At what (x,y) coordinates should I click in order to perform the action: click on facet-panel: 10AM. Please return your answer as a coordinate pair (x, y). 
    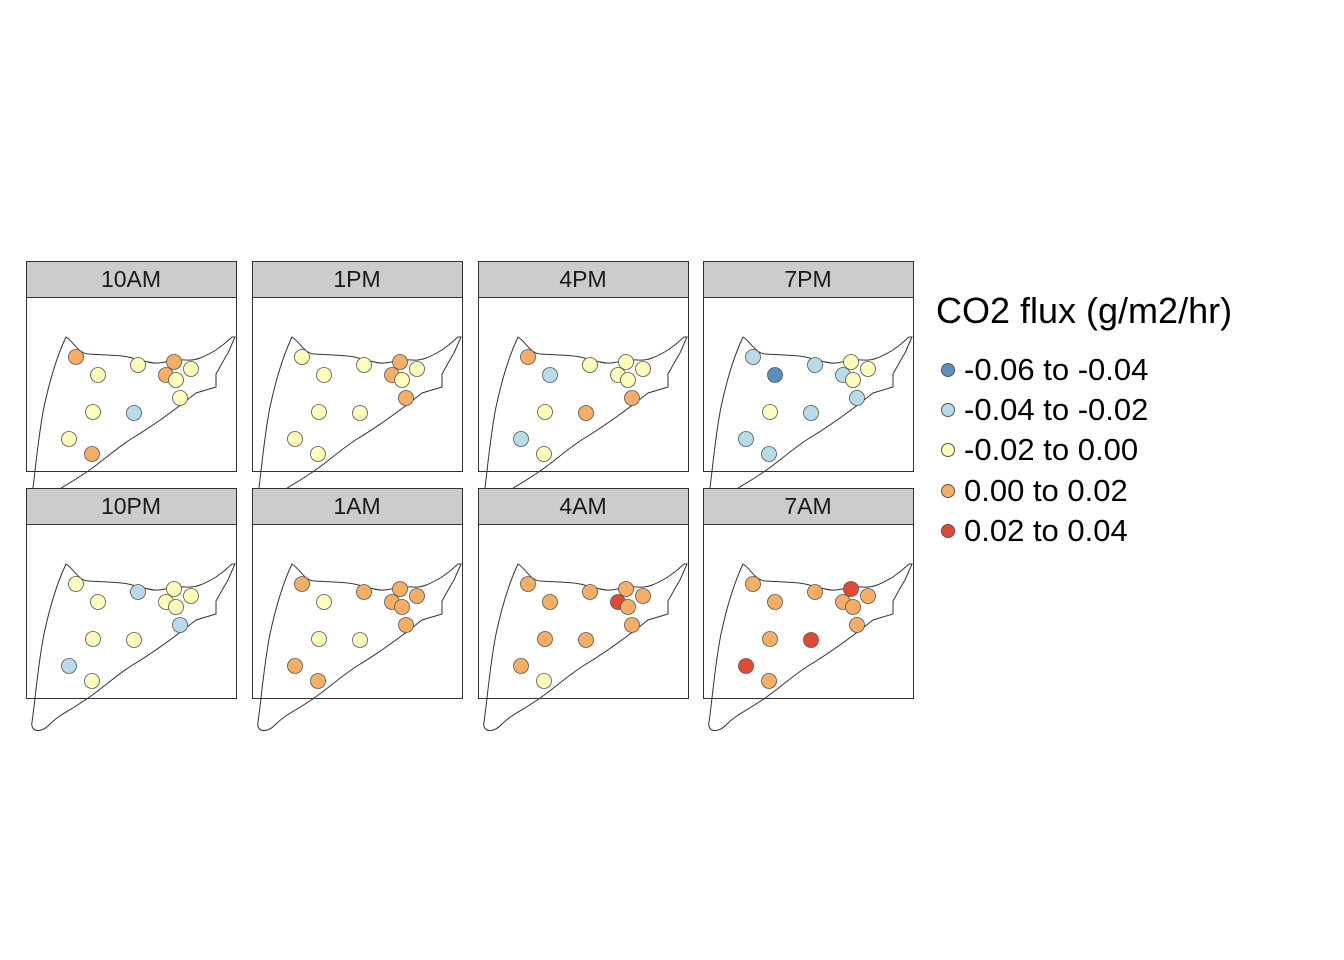
    Looking at the image, I should click on (131, 382).